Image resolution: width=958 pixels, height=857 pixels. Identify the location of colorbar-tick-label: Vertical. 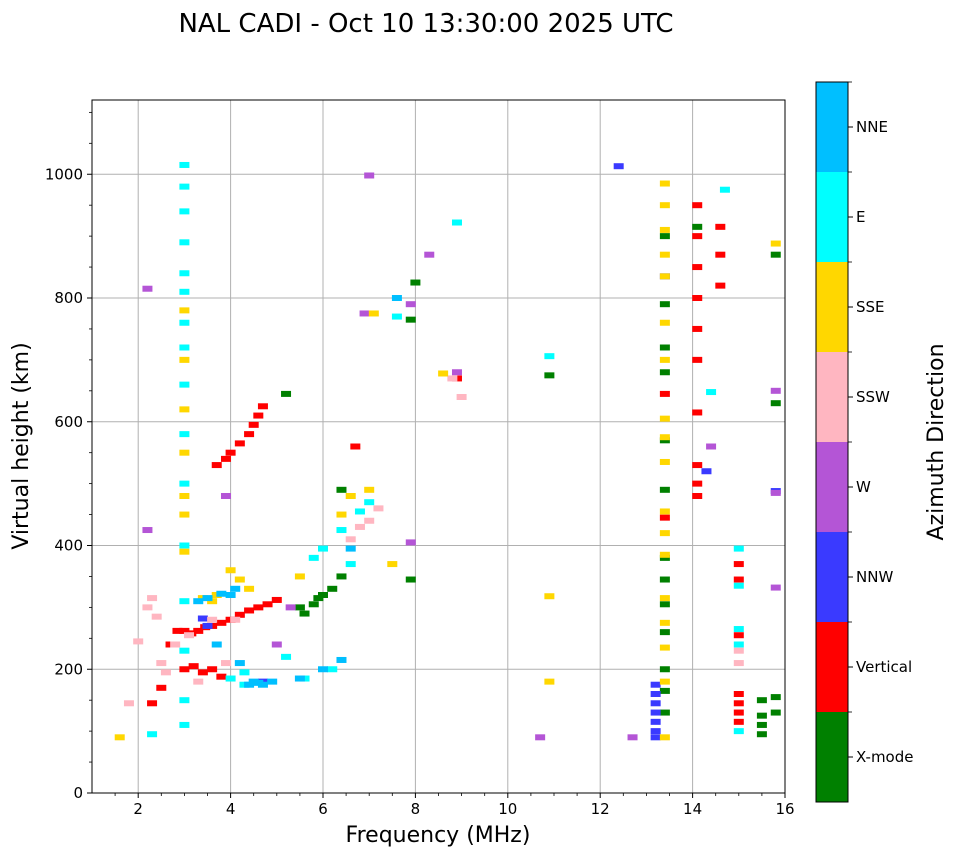
(884, 667).